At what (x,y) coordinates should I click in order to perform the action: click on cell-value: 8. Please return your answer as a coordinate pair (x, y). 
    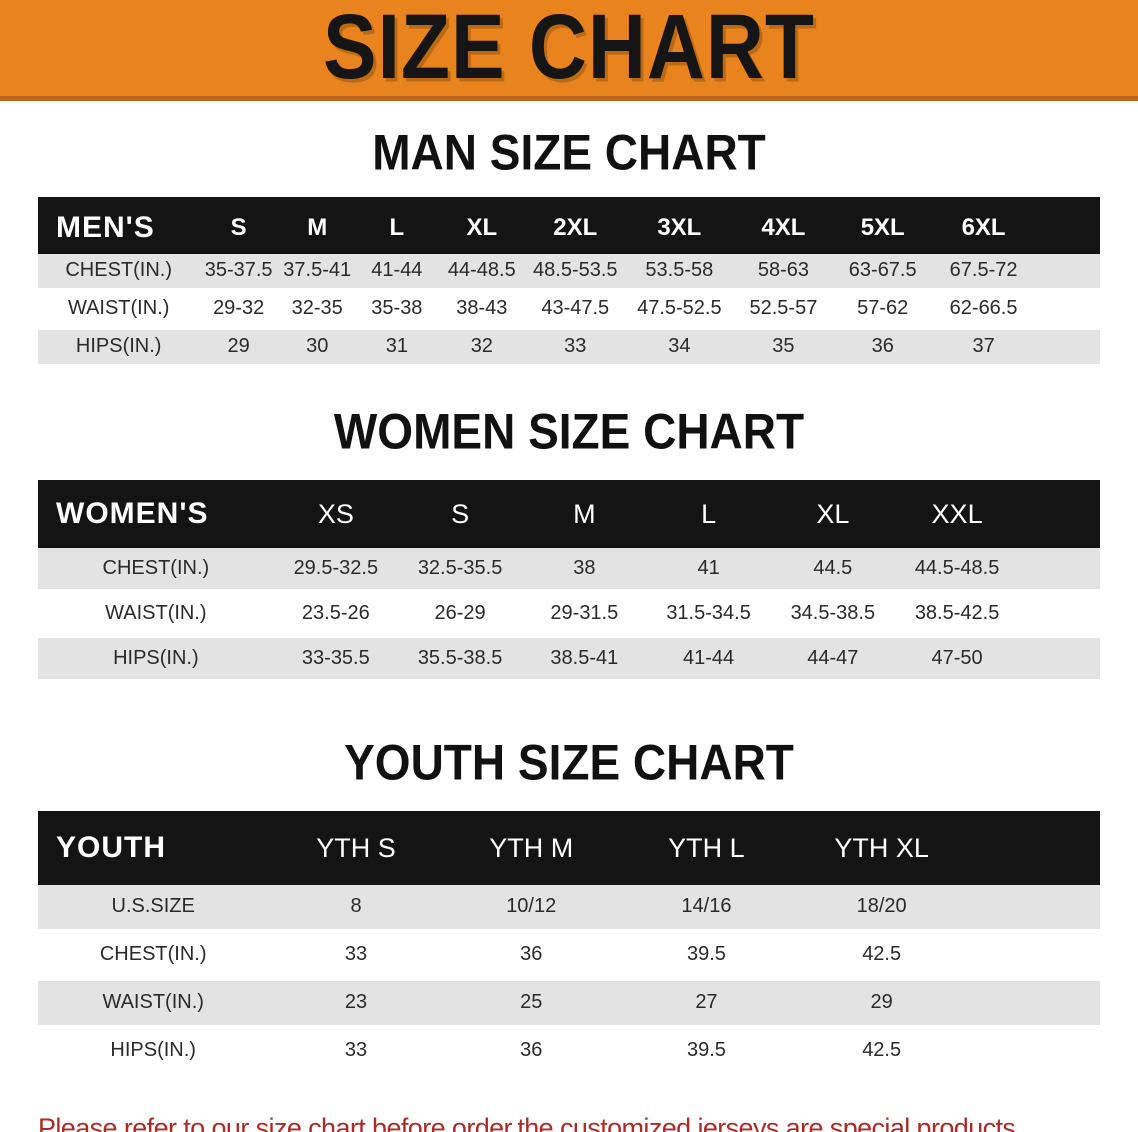
    Looking at the image, I should click on (356, 909).